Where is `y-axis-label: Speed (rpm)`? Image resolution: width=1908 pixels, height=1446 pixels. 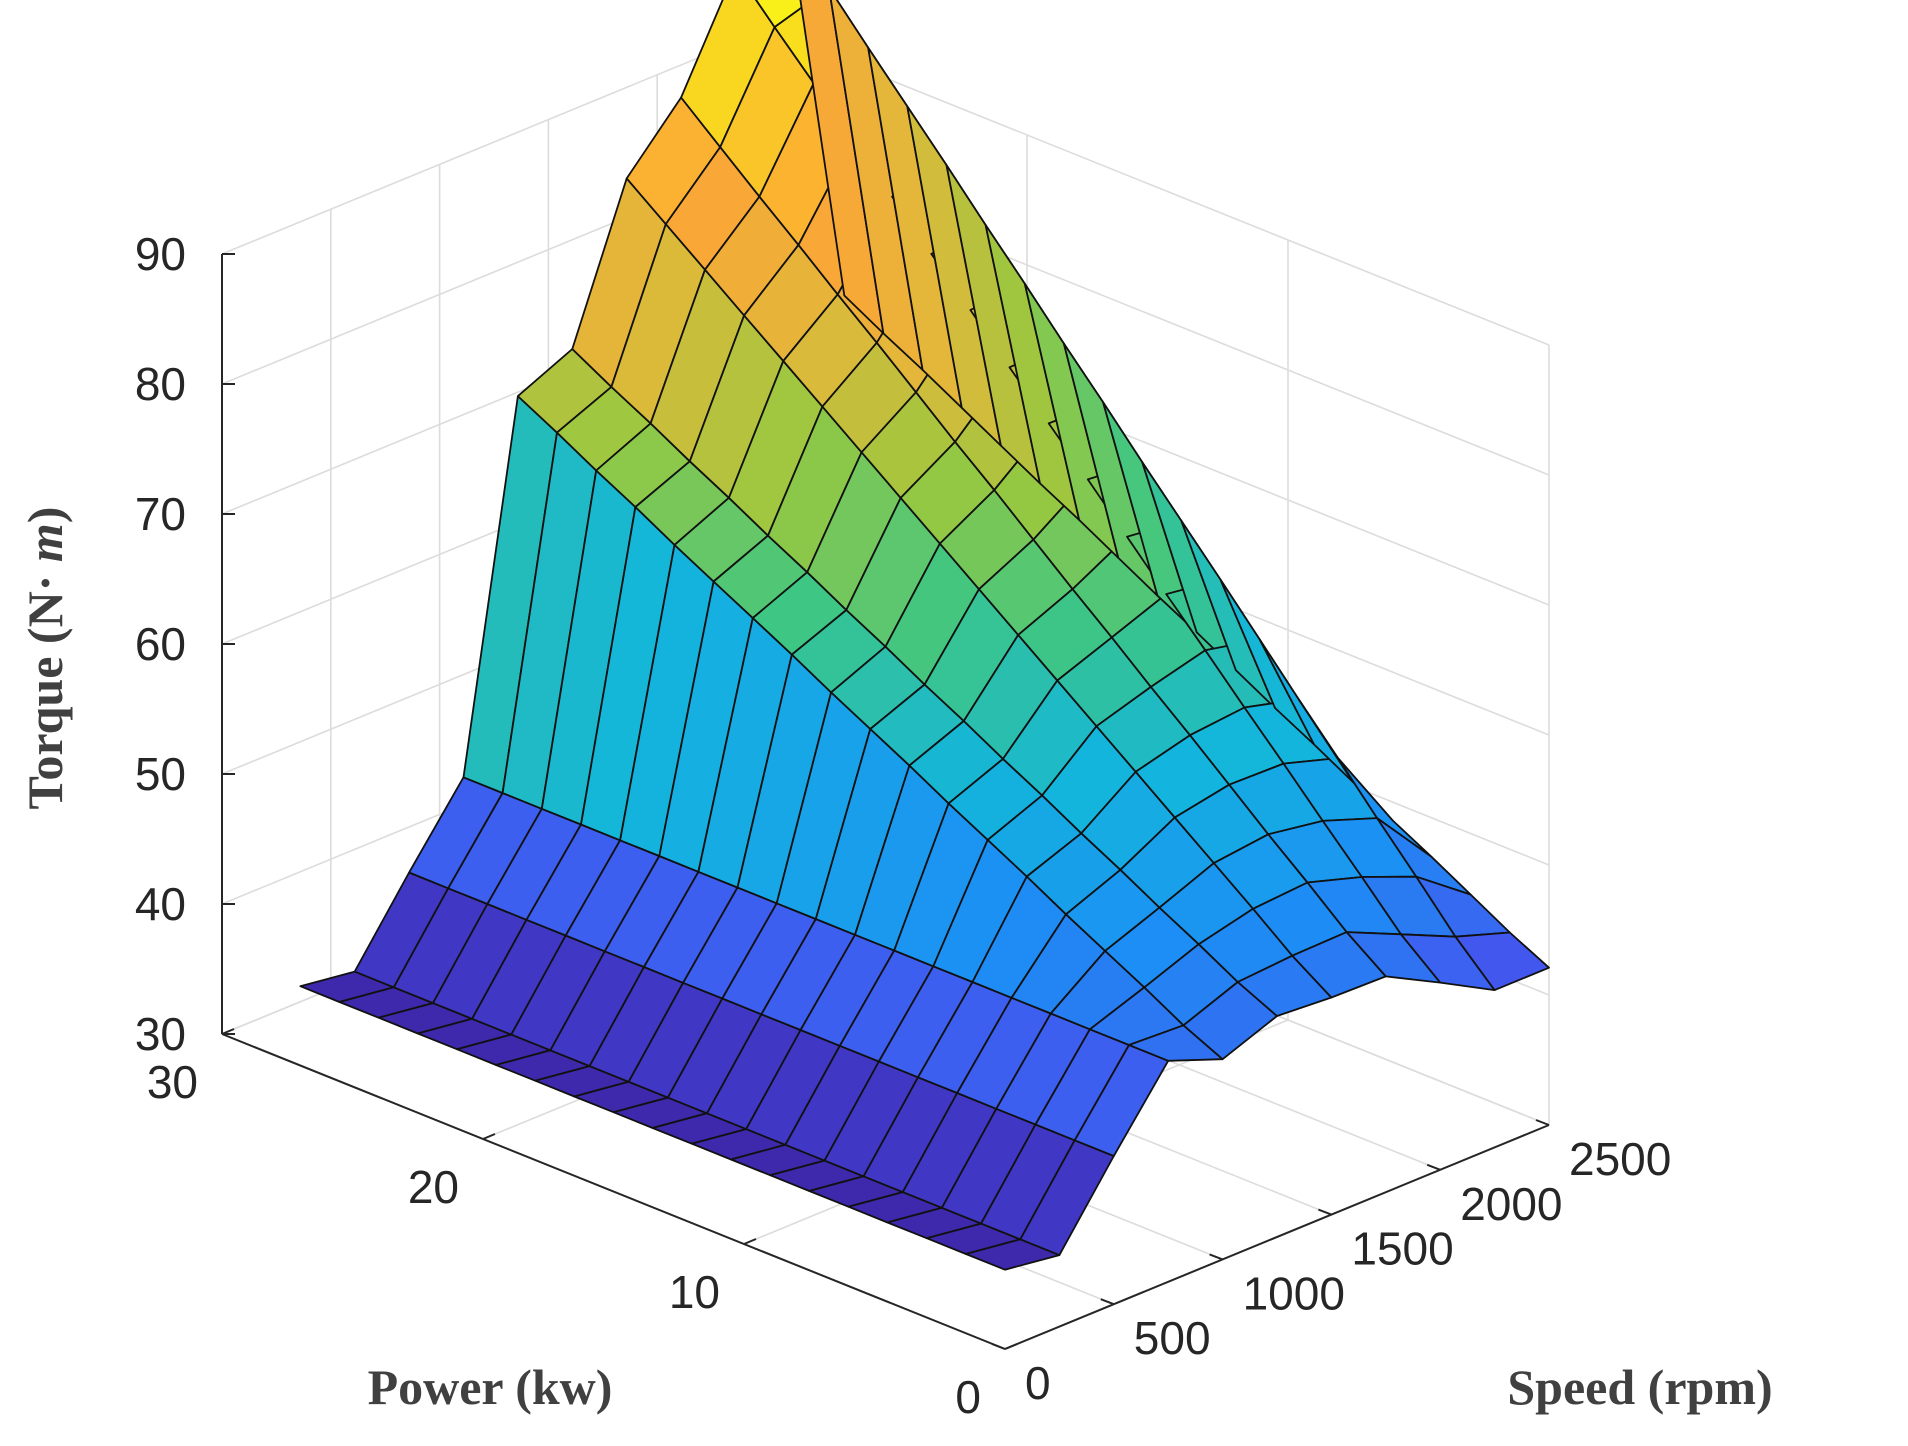
y-axis-label: Speed (rpm) is located at coordinates (1639, 1387).